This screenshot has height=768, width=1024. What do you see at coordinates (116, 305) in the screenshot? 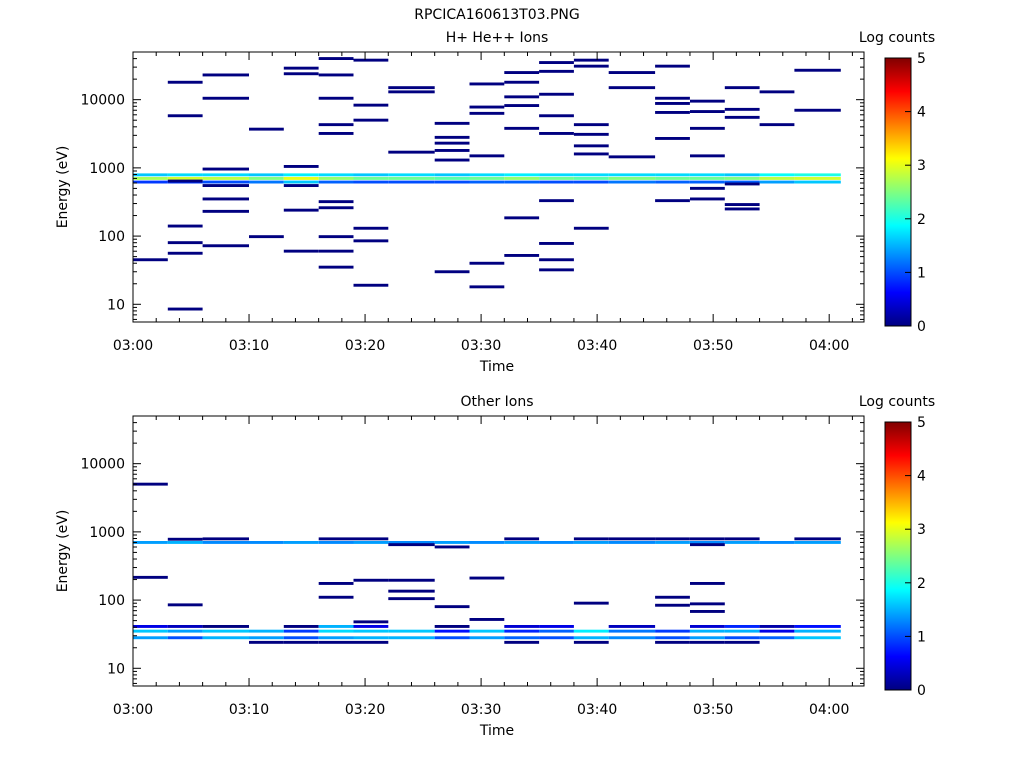
I see `y-tick-label: 10` at bounding box center [116, 305].